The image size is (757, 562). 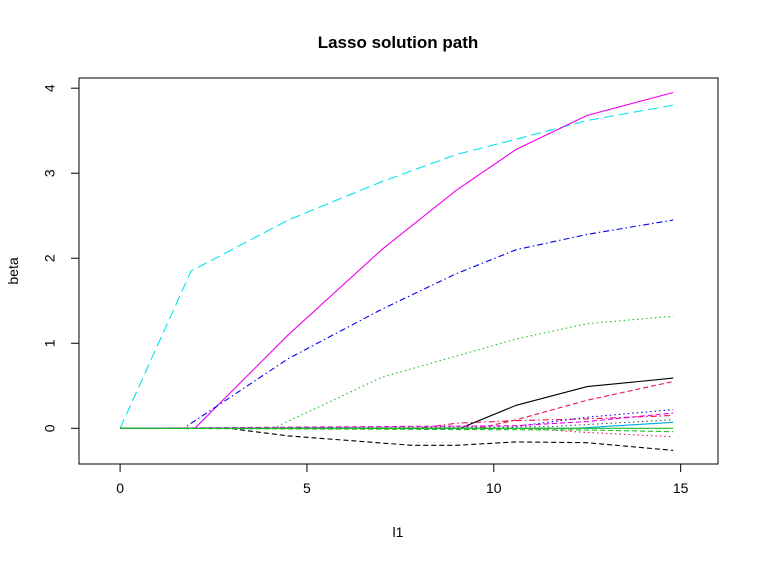 I want to click on x-tick-label: 0, so click(x=120, y=488).